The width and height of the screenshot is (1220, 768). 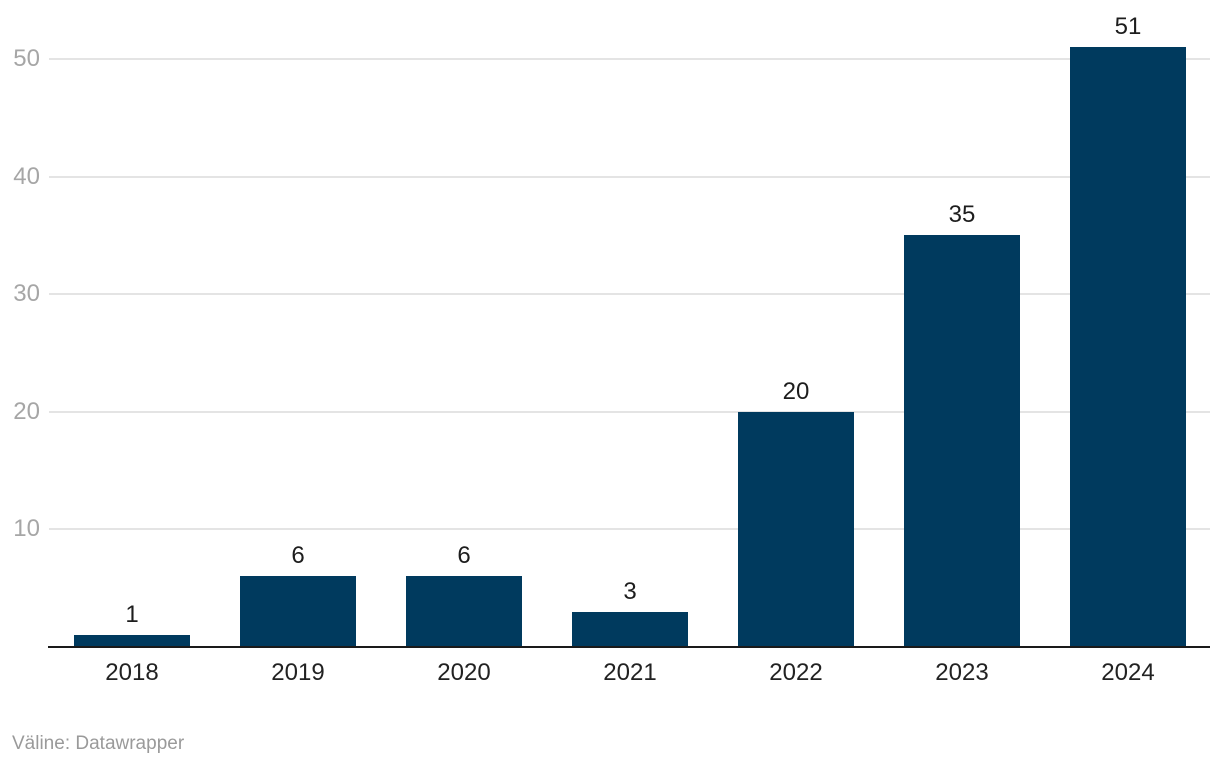 I want to click on bar-2024, so click(x=1128, y=347).